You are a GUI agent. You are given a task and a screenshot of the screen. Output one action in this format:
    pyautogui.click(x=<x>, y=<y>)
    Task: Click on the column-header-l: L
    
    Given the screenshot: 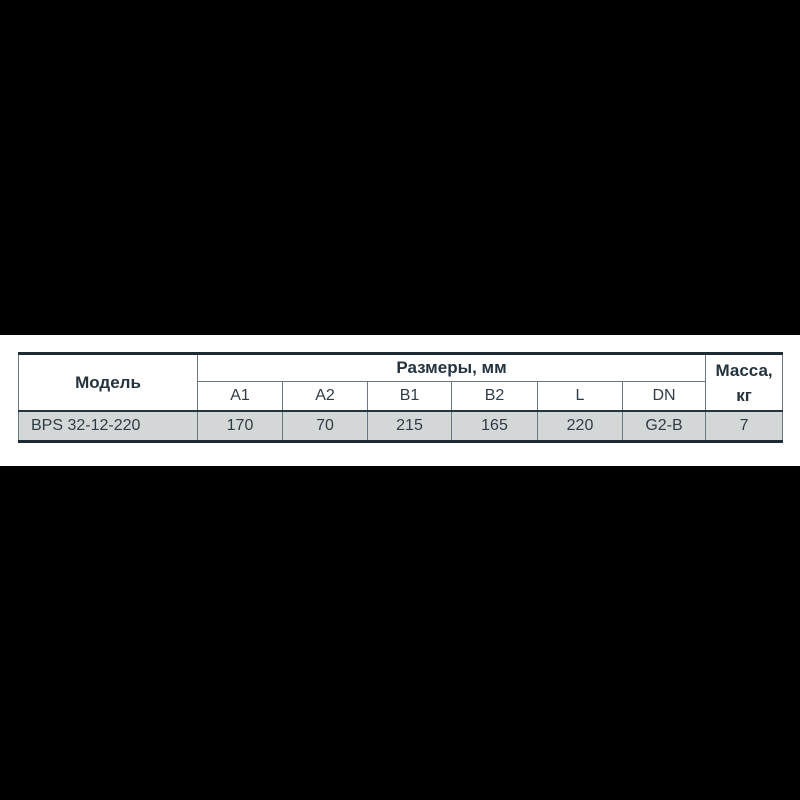 What is the action you would take?
    pyautogui.click(x=580, y=396)
    